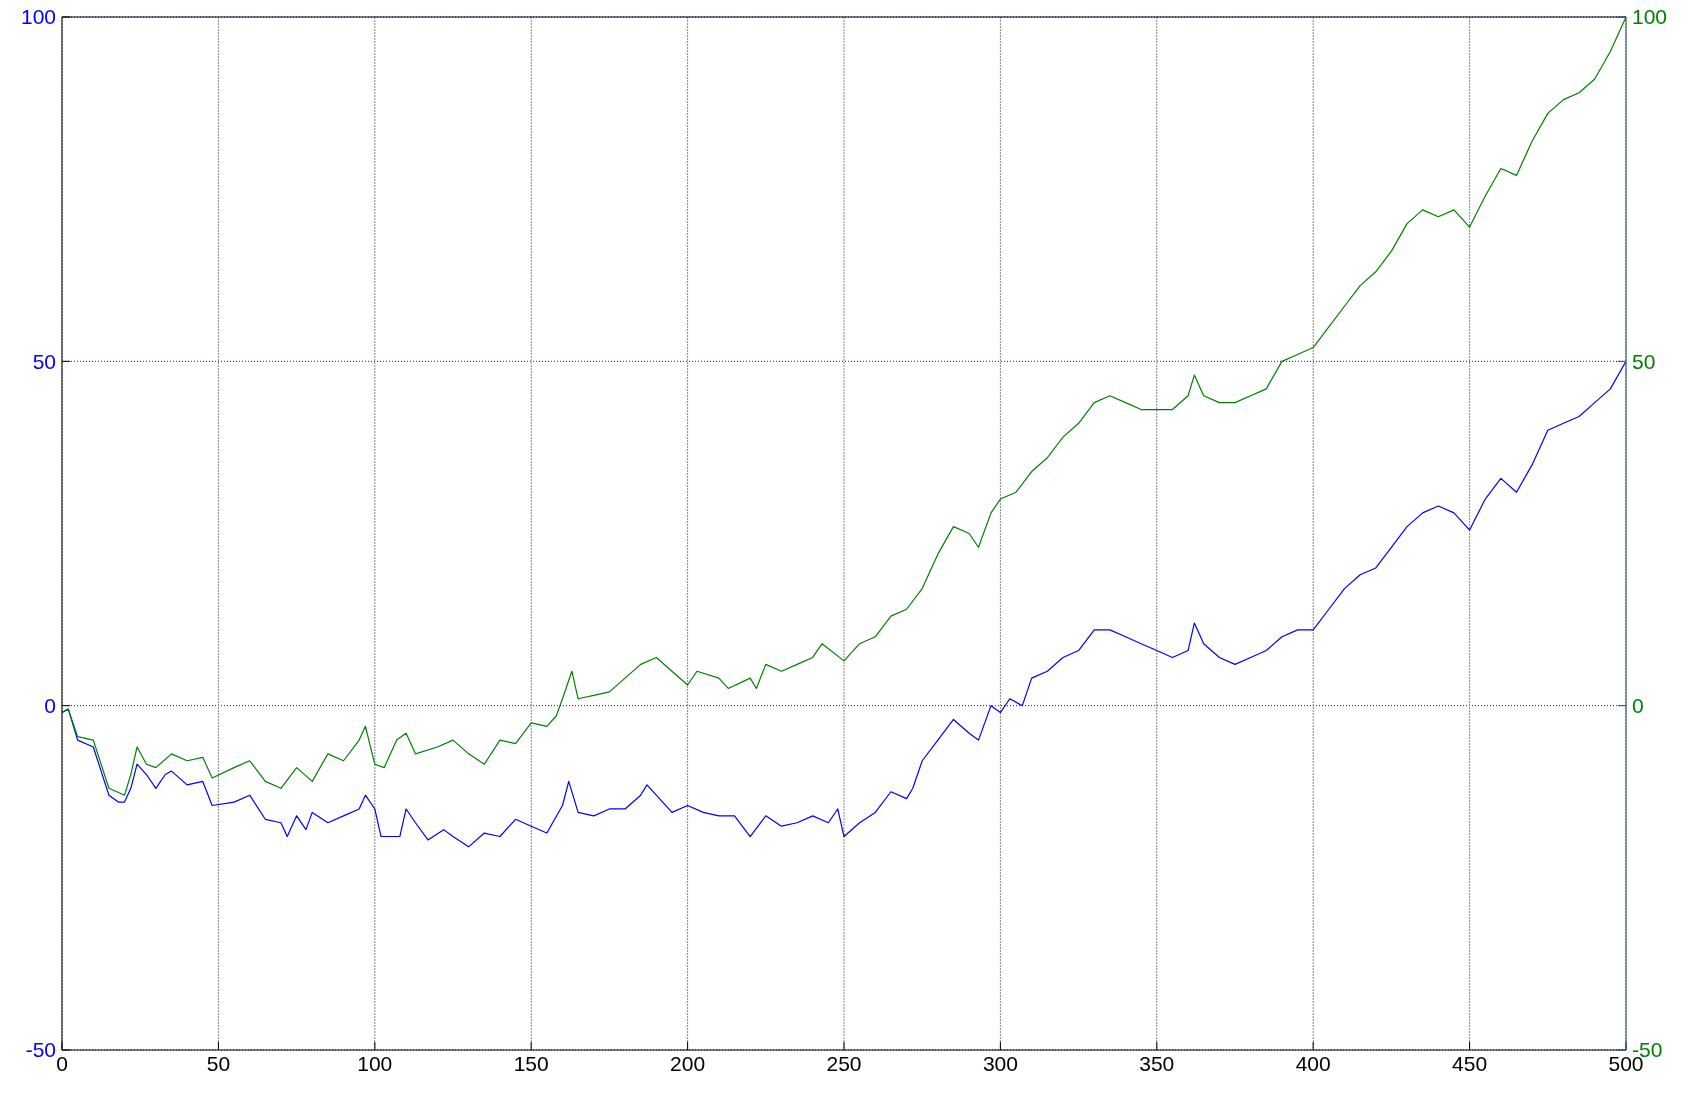 This screenshot has width=1700, height=1098. Describe the element at coordinates (531, 1063) in the screenshot. I see `x-tick-label: 150` at that location.